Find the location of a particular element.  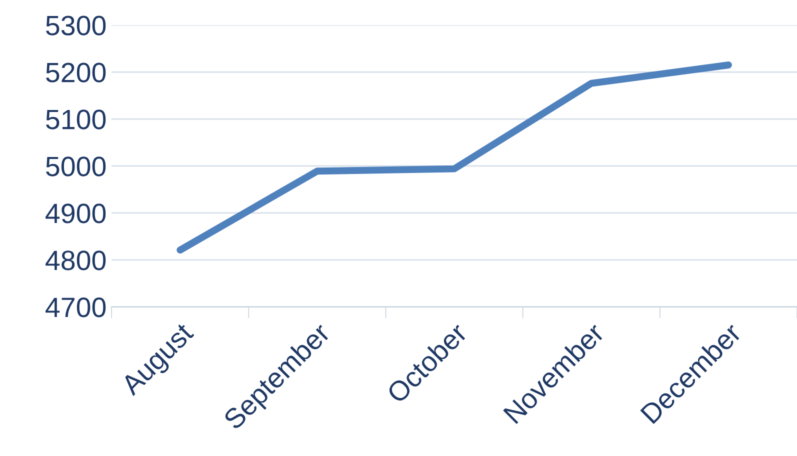

y-tick-label: 5100 is located at coordinates (76, 120).